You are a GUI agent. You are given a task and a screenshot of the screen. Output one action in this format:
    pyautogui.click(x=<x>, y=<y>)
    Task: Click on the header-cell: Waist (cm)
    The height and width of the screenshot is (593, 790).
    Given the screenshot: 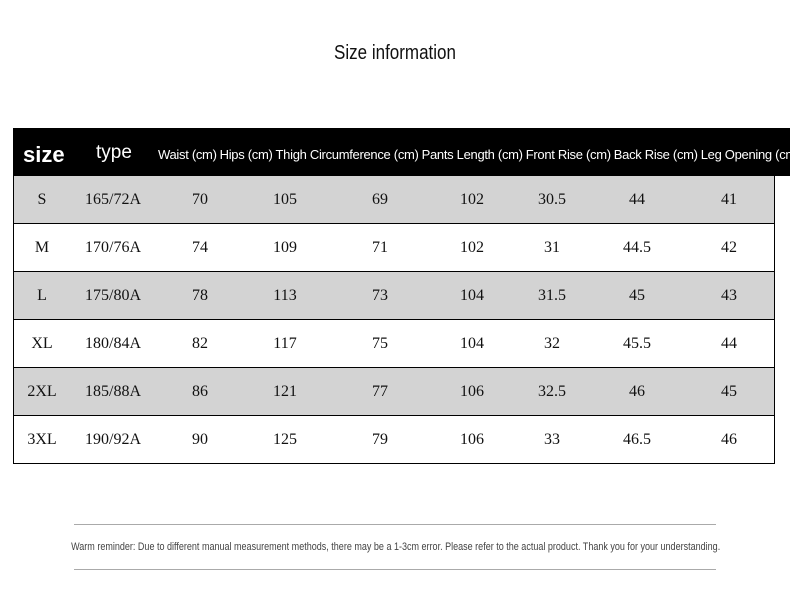 What is the action you would take?
    pyautogui.click(x=187, y=154)
    